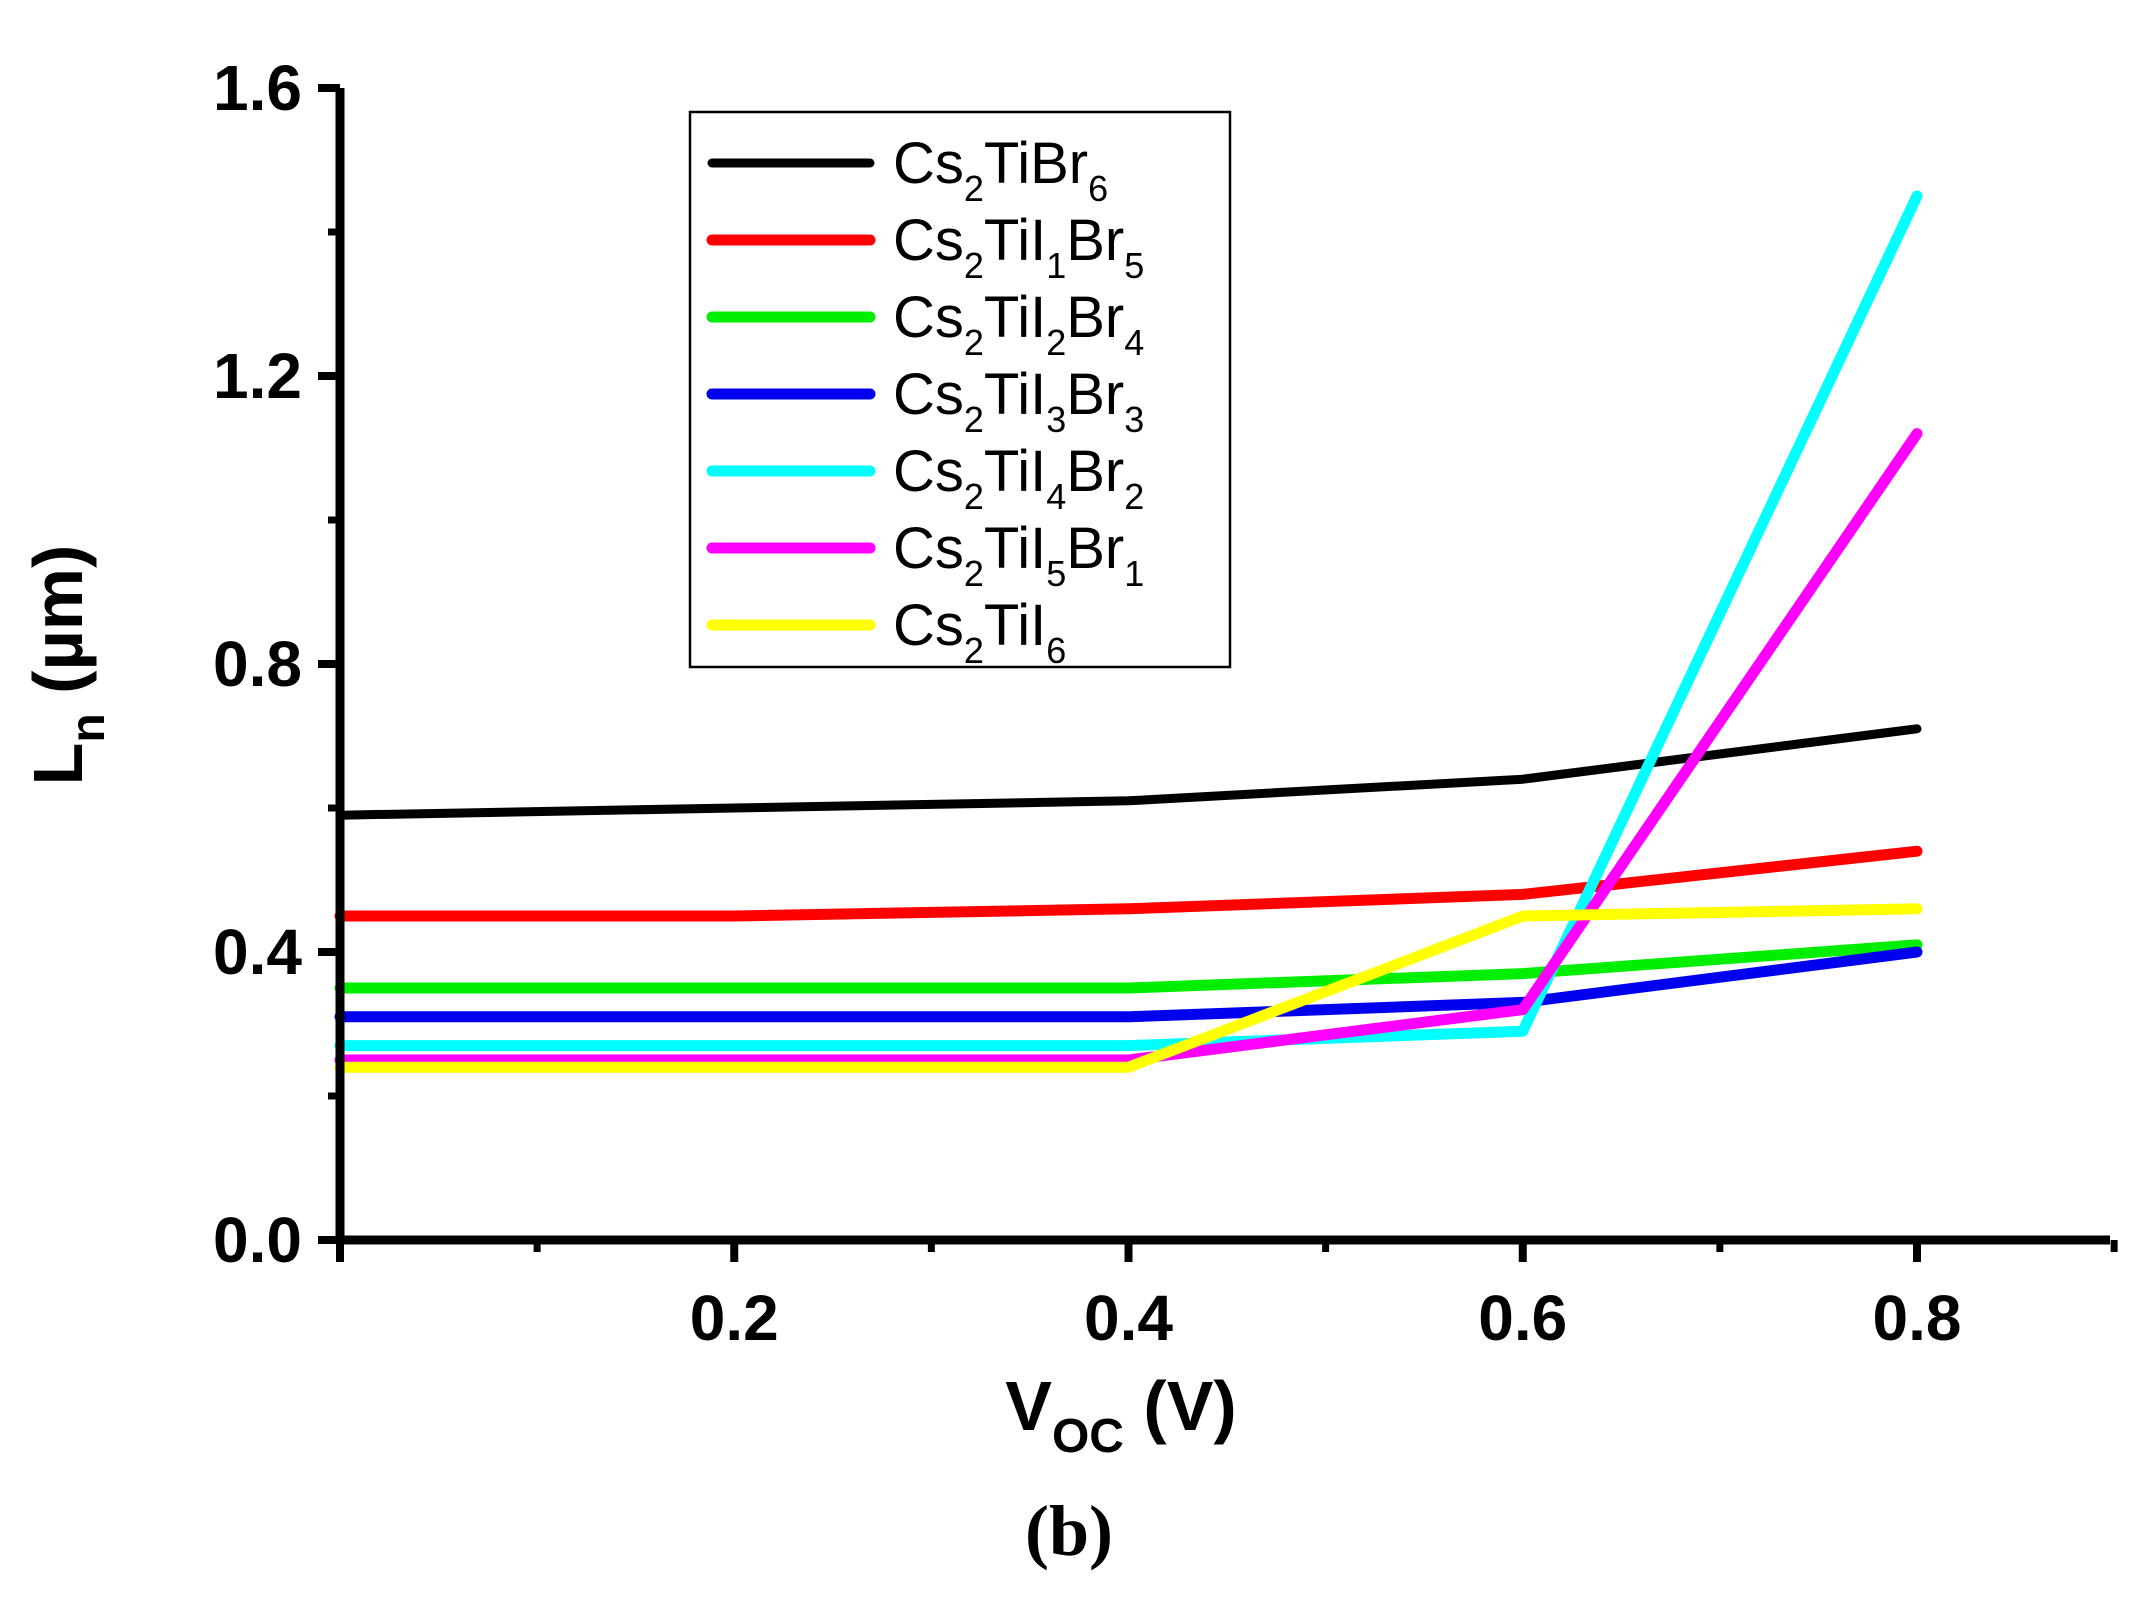 This screenshot has height=1604, width=2139. What do you see at coordinates (257, 1240) in the screenshot?
I see `y-tick-label: 0.0` at bounding box center [257, 1240].